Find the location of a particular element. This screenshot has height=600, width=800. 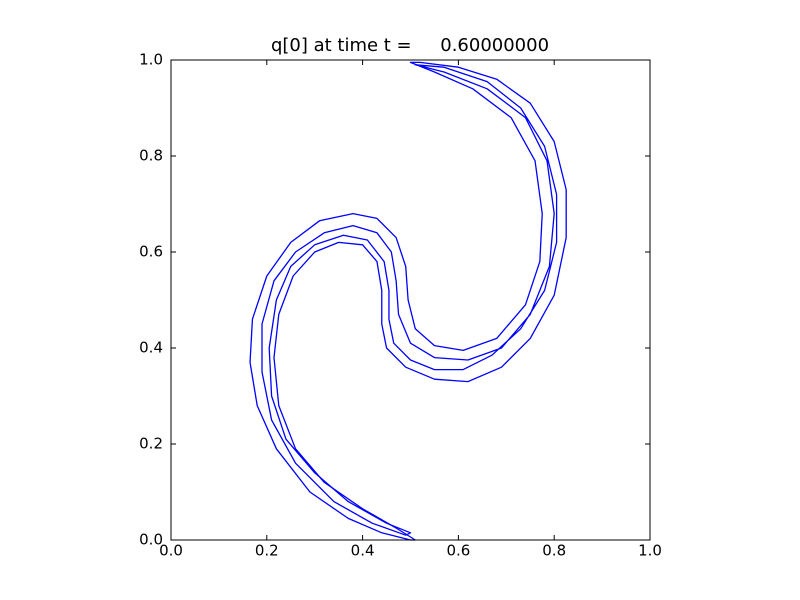

chart-title: q[0] at time t = 0.60000000 is located at coordinates (410, 45).